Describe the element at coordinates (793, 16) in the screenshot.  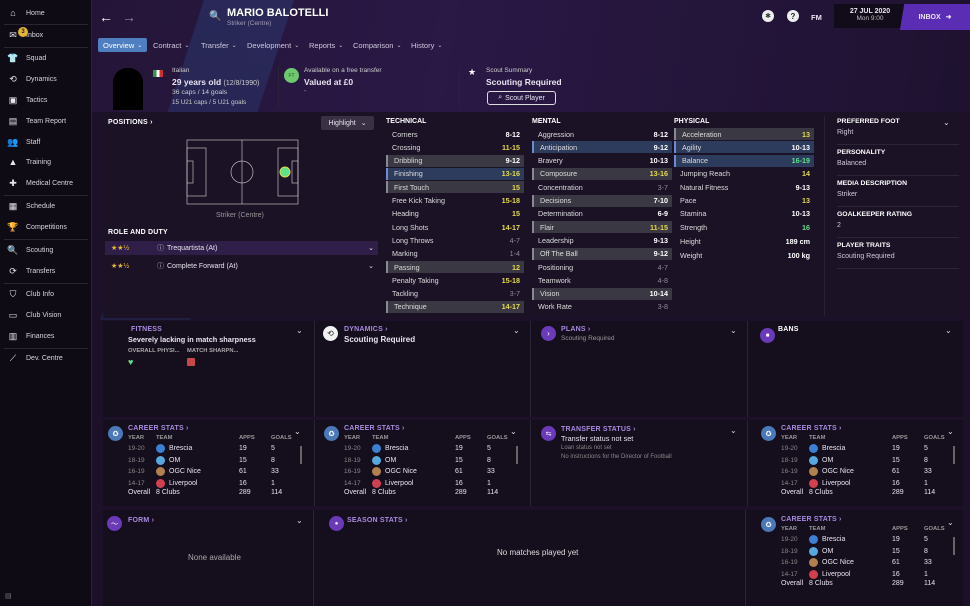
I see `help-icon: ?` at that location.